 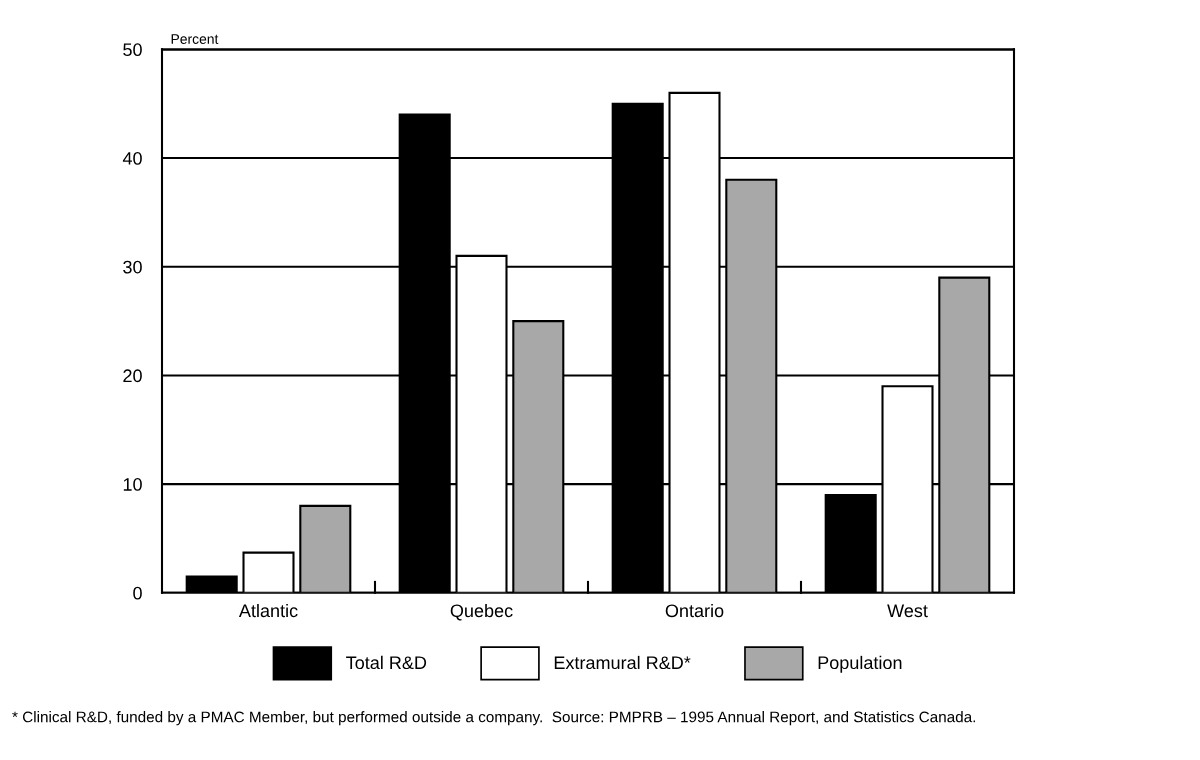 What do you see at coordinates (132, 267) in the screenshot?
I see `y-tick-label: 30` at bounding box center [132, 267].